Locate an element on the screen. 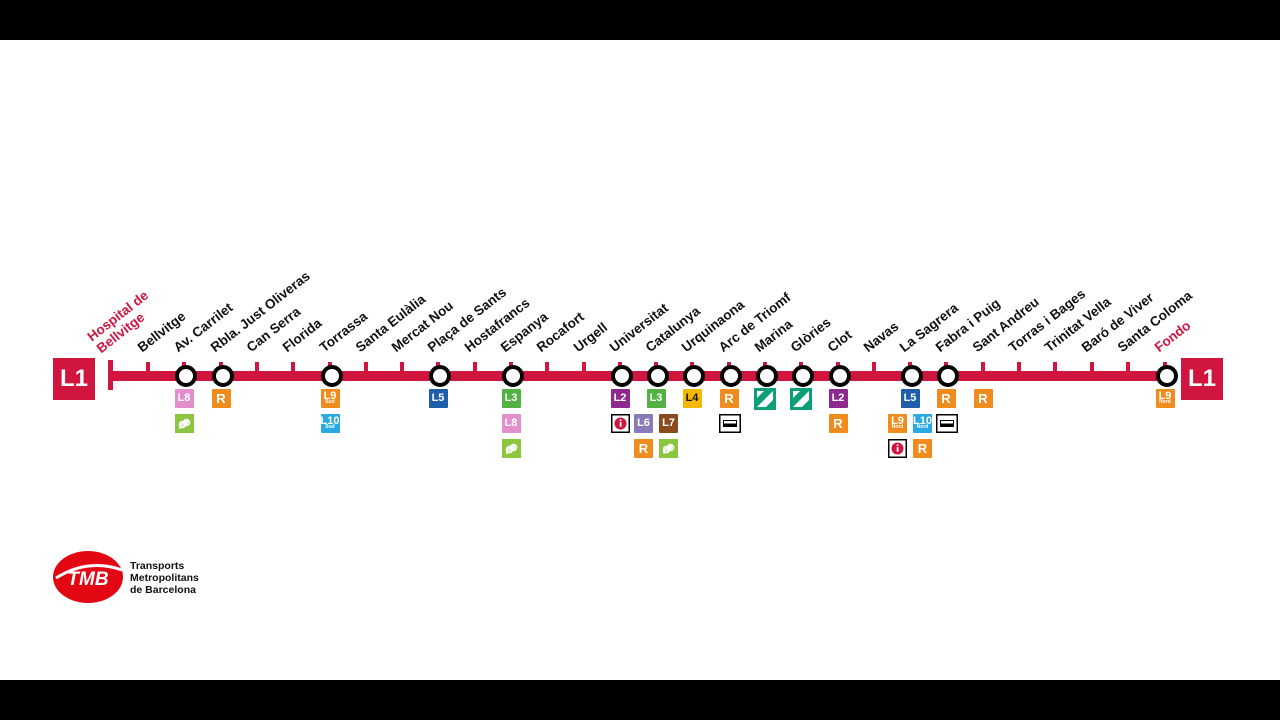 The height and width of the screenshot is (720, 1280). tick-hostafrancs is located at coordinates (475, 366).